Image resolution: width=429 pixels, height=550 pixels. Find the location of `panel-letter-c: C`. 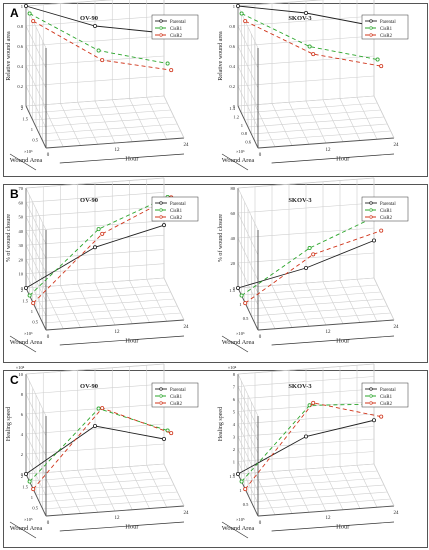

panel-letter-c: C is located at coordinates (14, 380).